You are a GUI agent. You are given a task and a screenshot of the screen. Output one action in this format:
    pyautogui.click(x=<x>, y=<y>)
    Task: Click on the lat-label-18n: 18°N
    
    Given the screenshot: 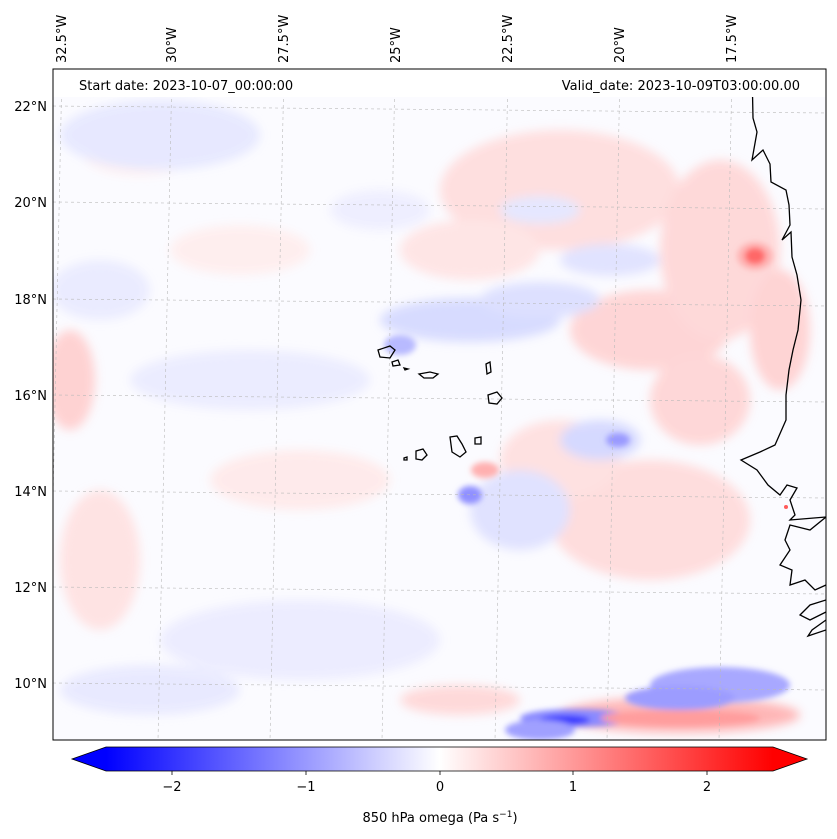 What is the action you would take?
    pyautogui.click(x=30, y=300)
    